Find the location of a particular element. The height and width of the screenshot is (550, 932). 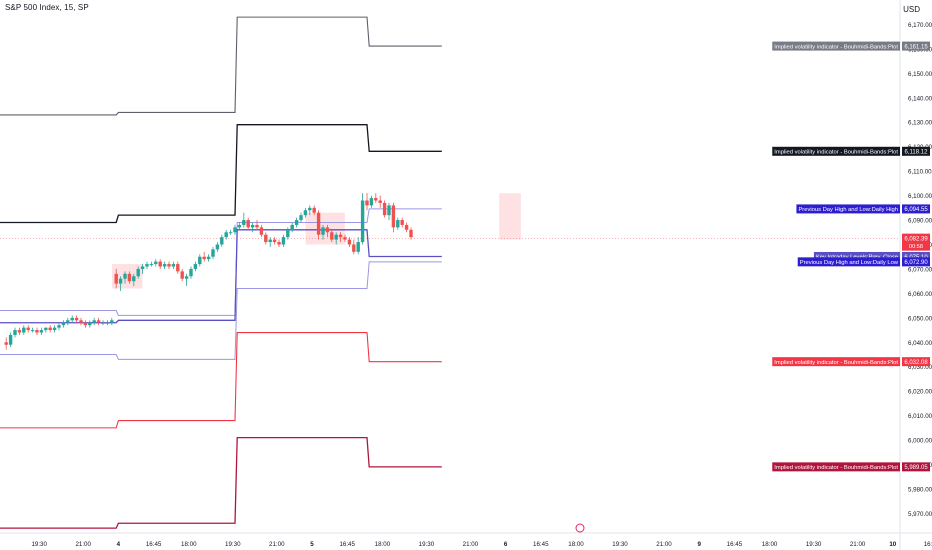

symbol-title: S&P 500 Index, 15, SP is located at coordinates (47, 7).